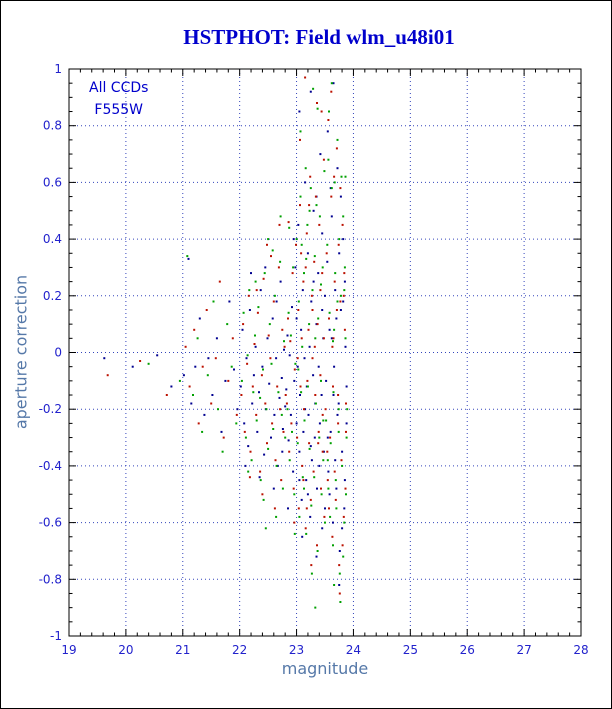  Describe the element at coordinates (52, 296) in the screenshot. I see `y-tick-label: 0.2` at that location.